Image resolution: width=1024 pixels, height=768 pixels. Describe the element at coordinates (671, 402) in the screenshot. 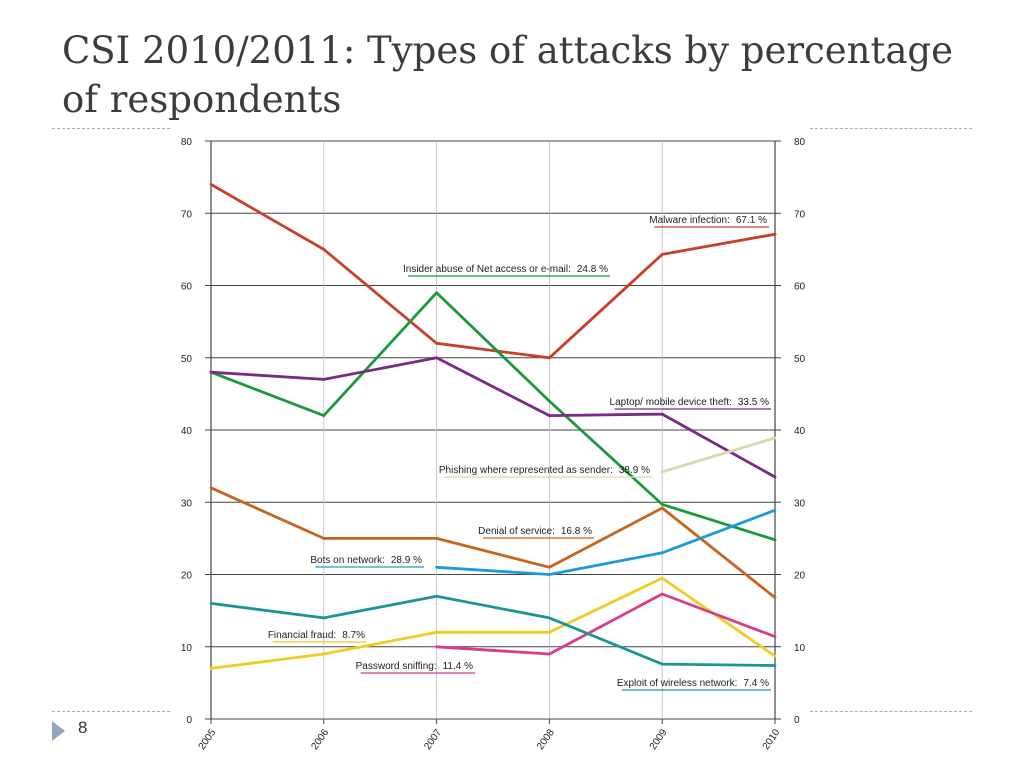

I see `annotation-label: Laptop/ mobile device theft:` at that location.